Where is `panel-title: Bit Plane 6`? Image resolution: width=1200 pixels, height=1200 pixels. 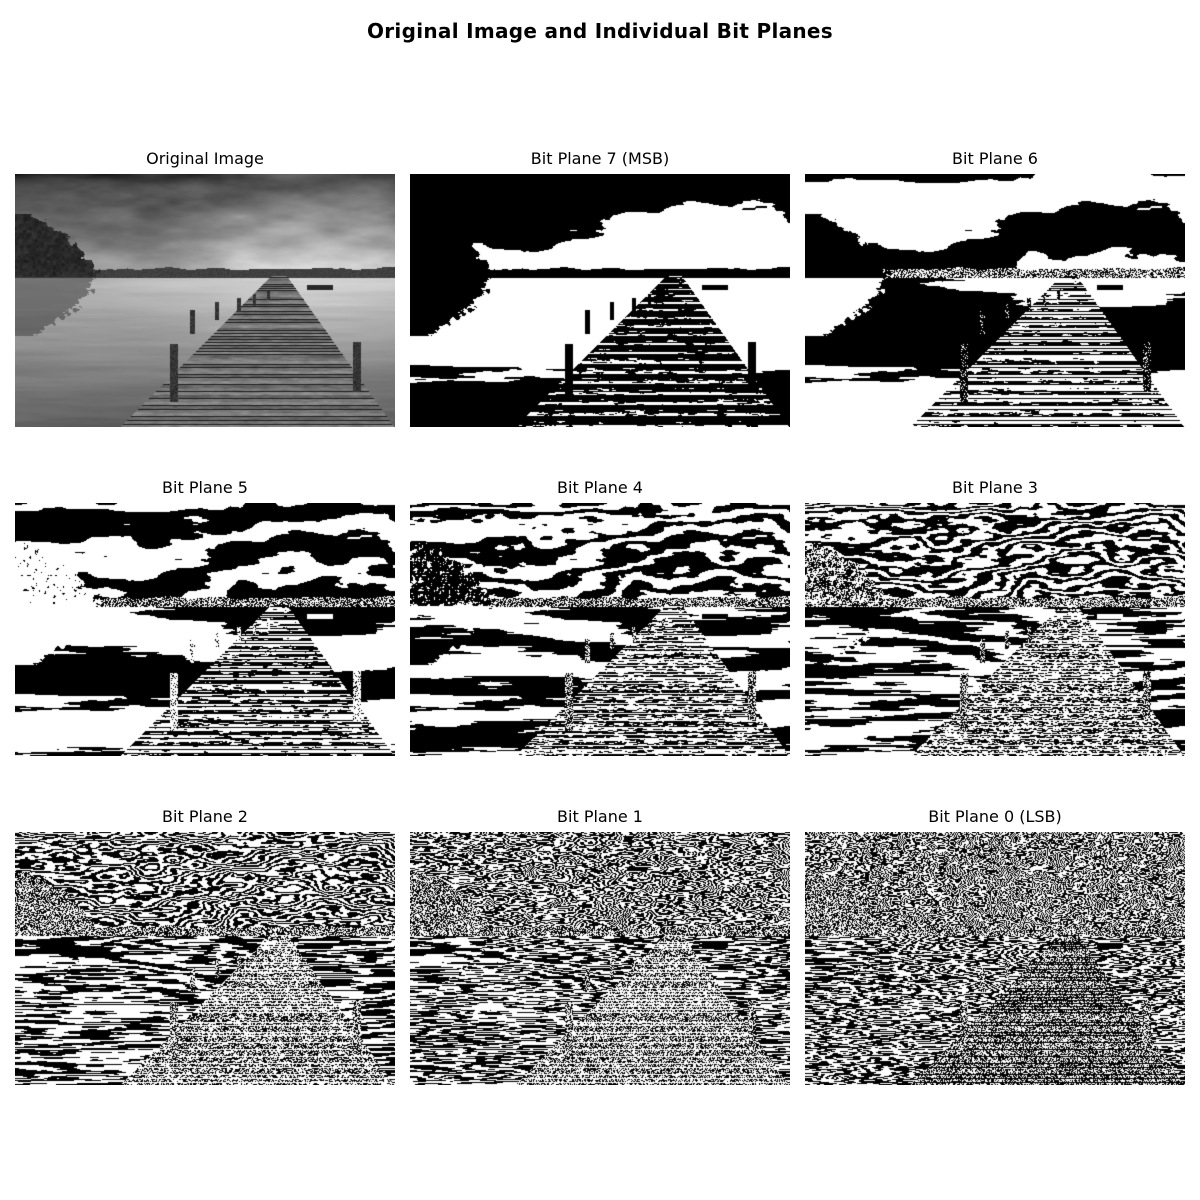
panel-title: Bit Plane 6 is located at coordinates (995, 158).